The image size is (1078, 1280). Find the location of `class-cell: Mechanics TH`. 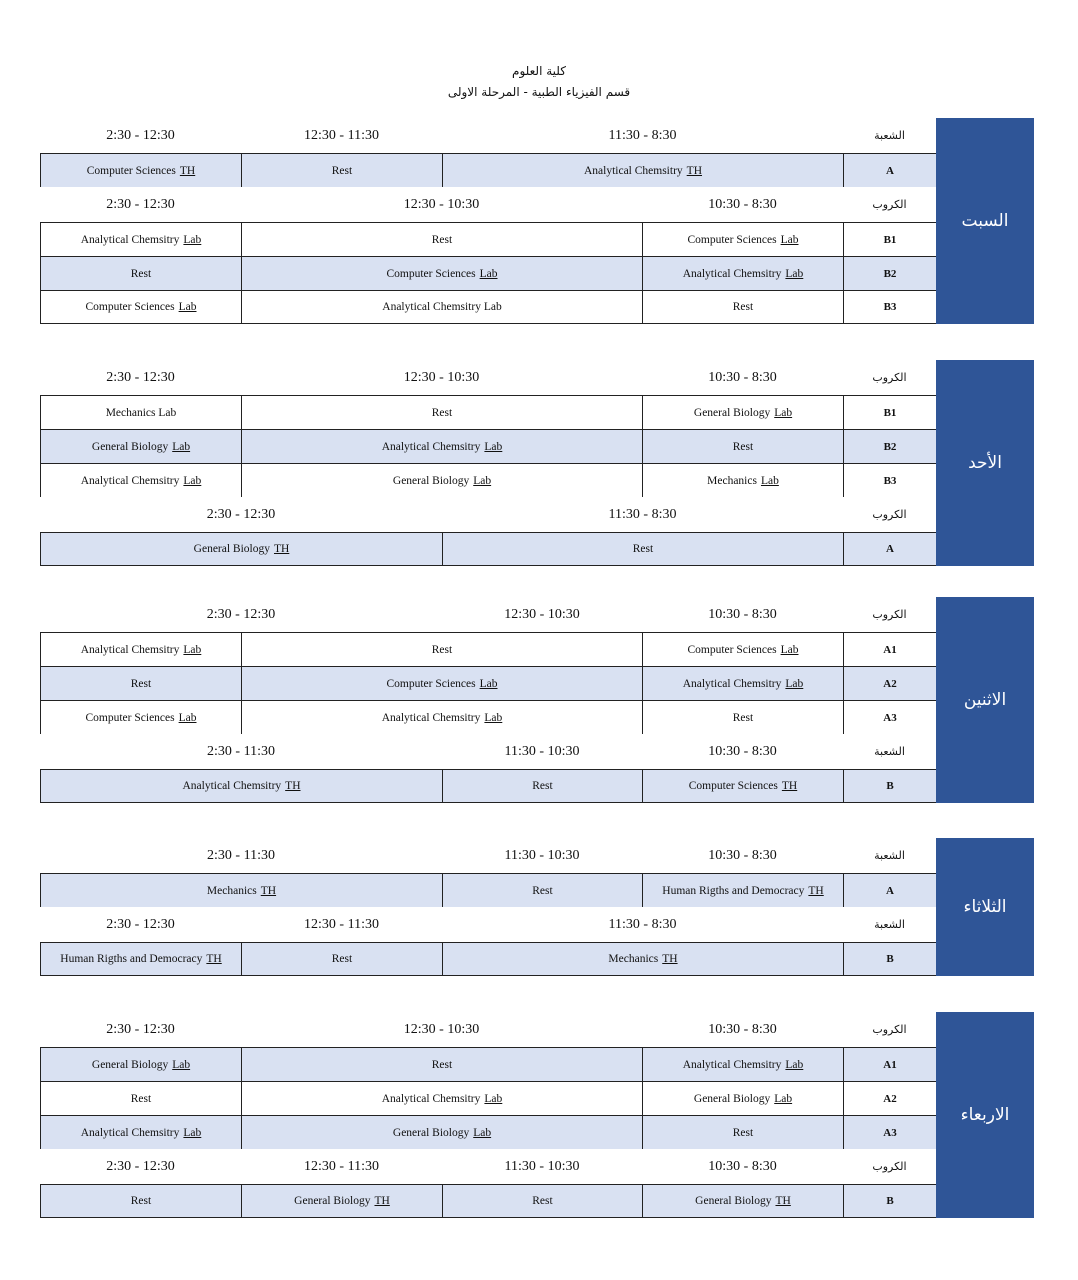

class-cell: Mechanics TH is located at coordinates (241, 890).